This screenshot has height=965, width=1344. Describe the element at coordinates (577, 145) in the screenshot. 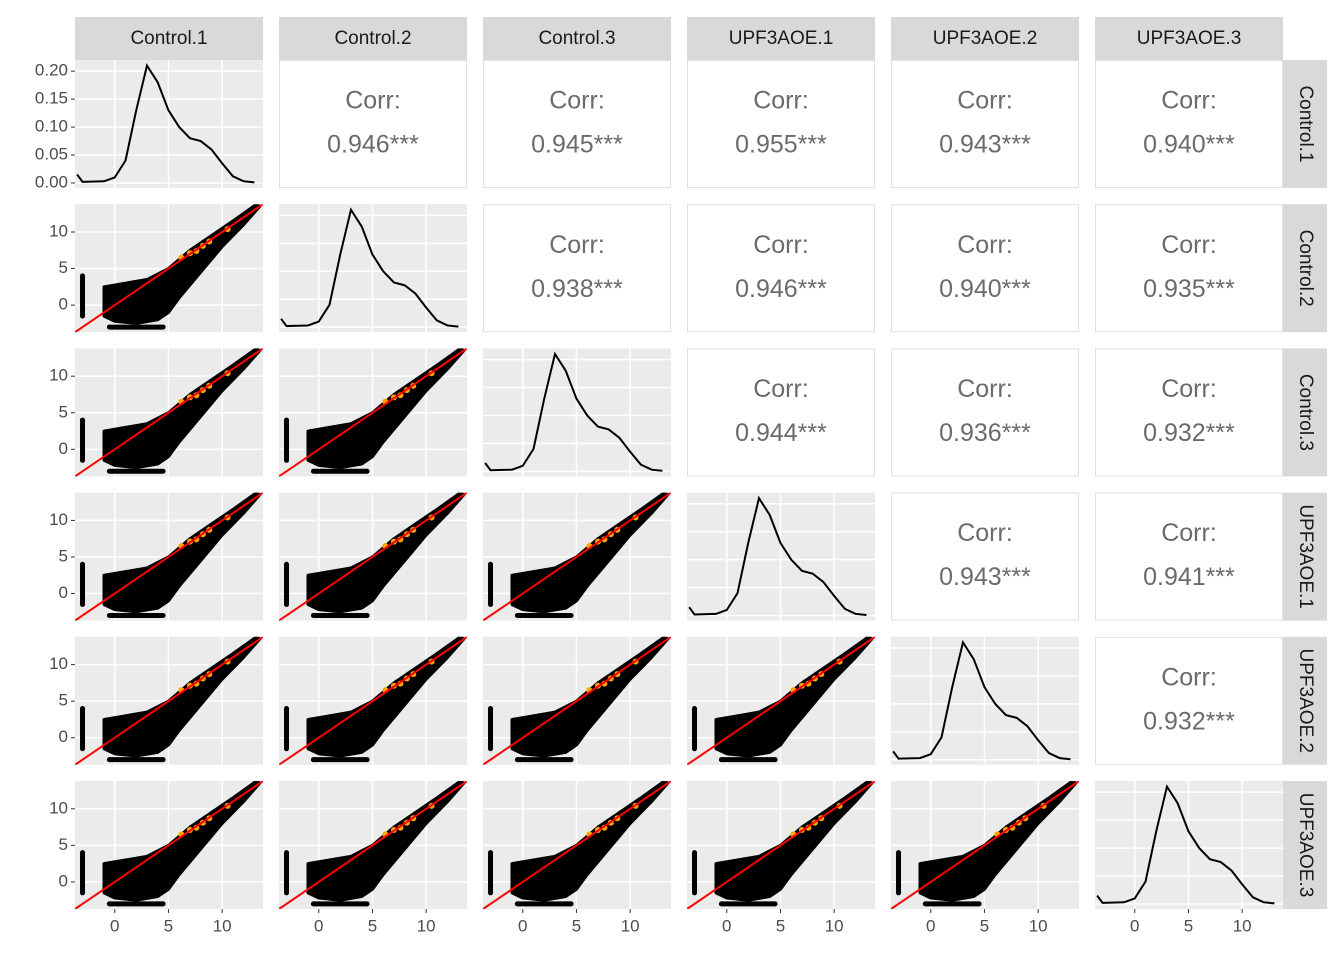

I see `corr-value: 0.945***` at that location.